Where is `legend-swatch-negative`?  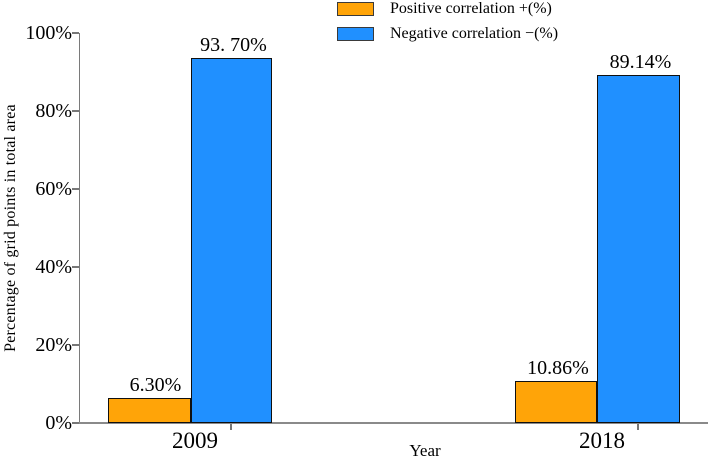 legend-swatch-negative is located at coordinates (355, 34).